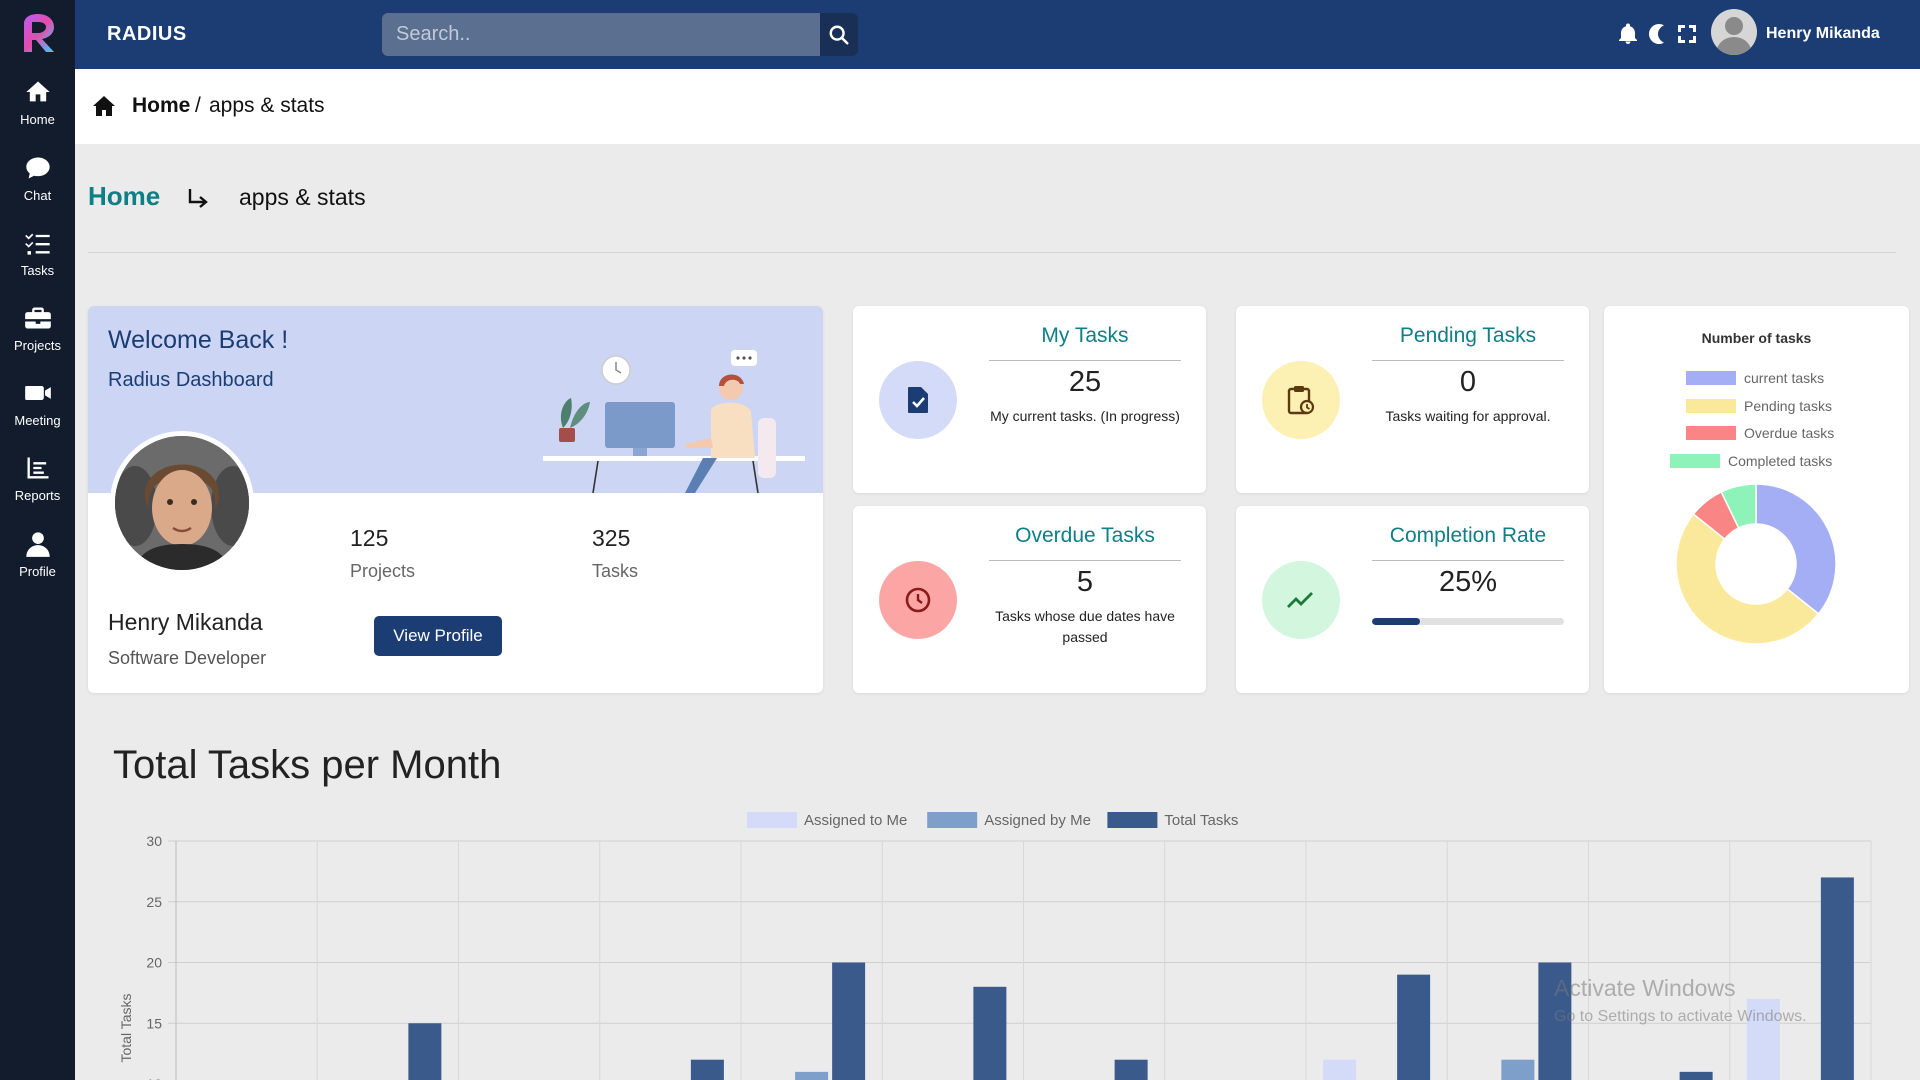 This screenshot has width=1920, height=1080. I want to click on profile-name: Henry Mikanda, so click(185, 622).